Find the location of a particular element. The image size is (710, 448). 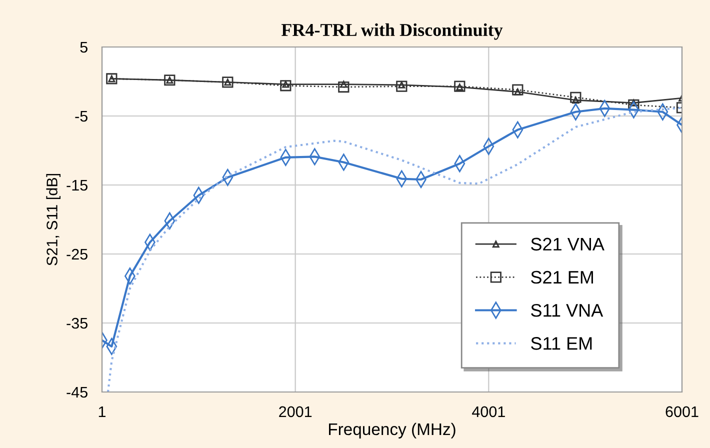

chart-title: FR4-TRL with Discontinuity is located at coordinates (392, 31).